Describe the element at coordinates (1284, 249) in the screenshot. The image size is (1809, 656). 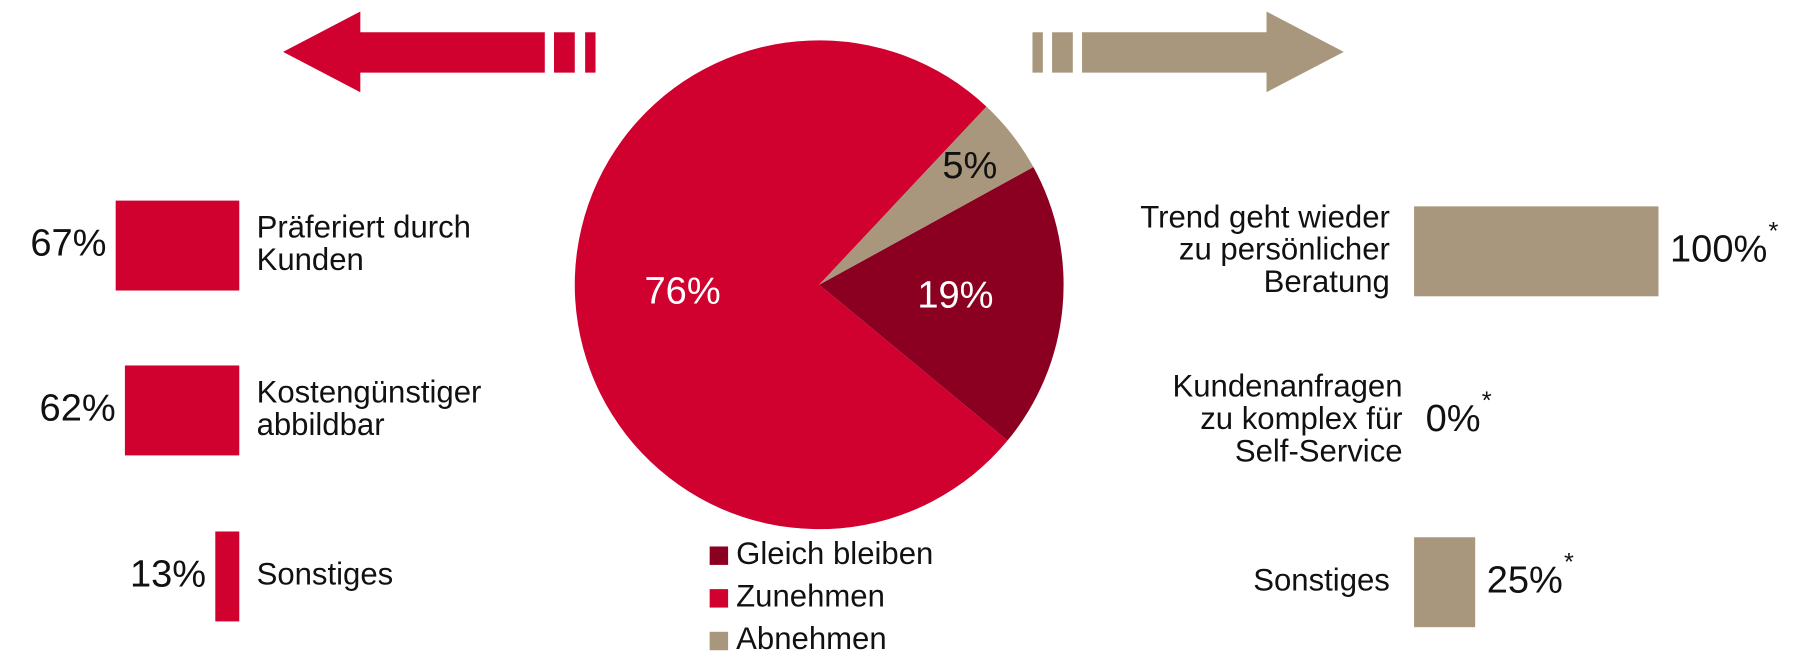
I see `category-label: zu persönlicher` at that location.